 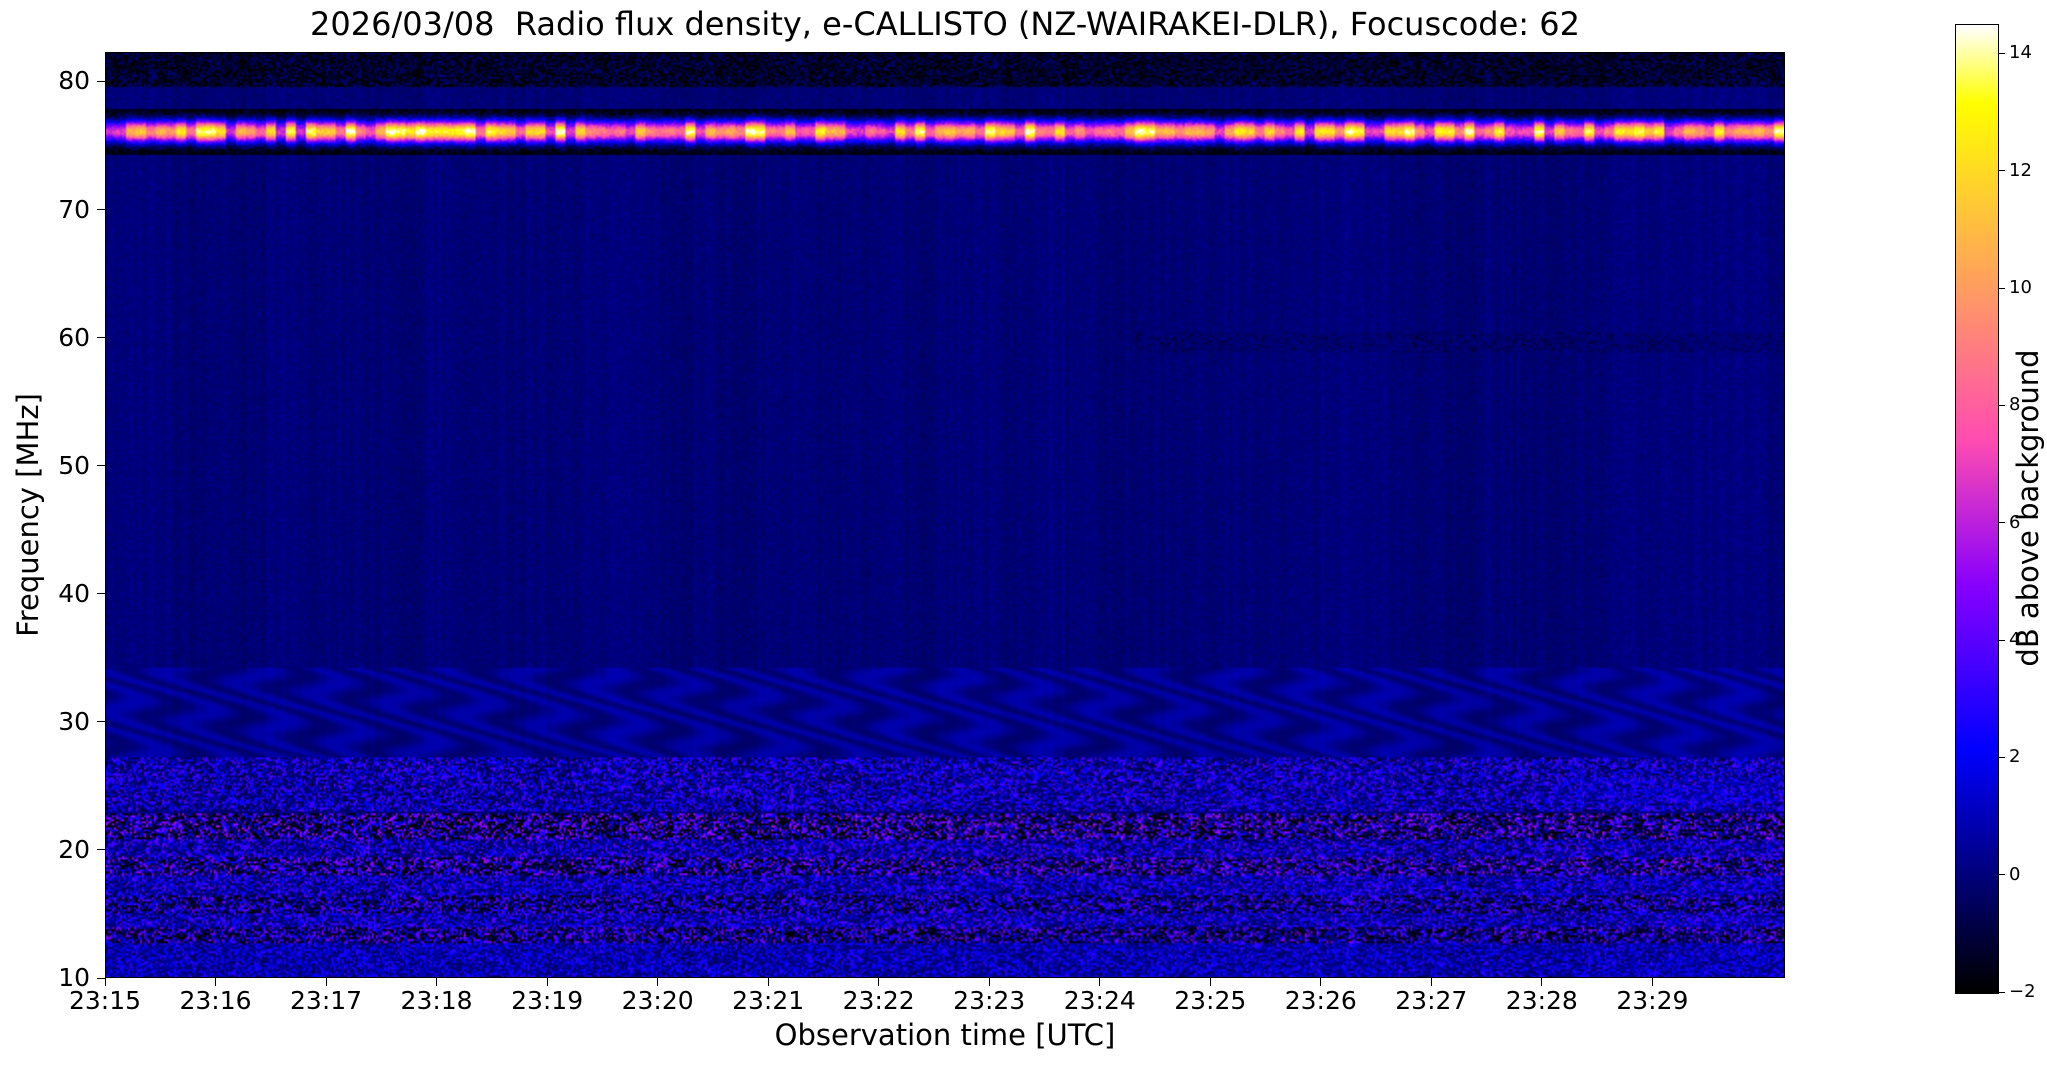 I want to click on colorbar-tick-label: 8, so click(x=2015, y=405).